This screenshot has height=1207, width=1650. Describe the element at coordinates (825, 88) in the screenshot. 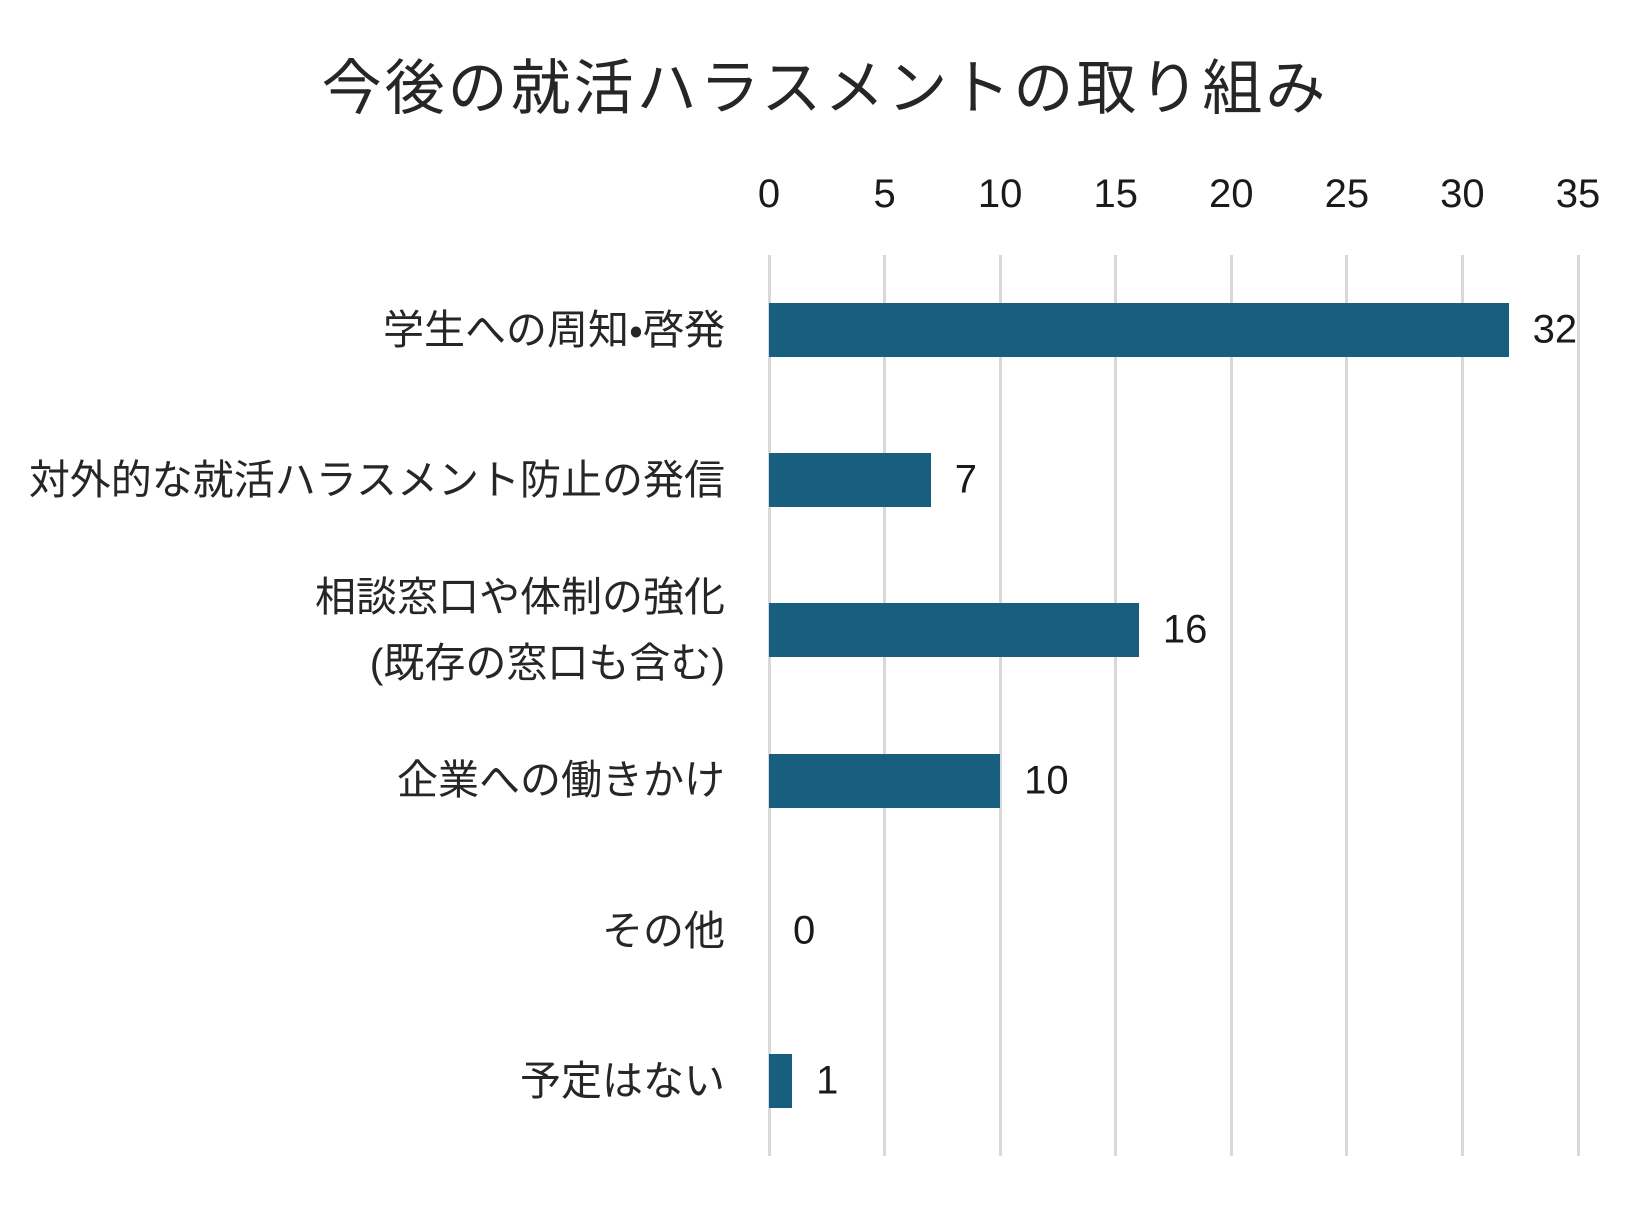

I see `chart-title: 今後の就活ハラスメントの取り組み` at that location.